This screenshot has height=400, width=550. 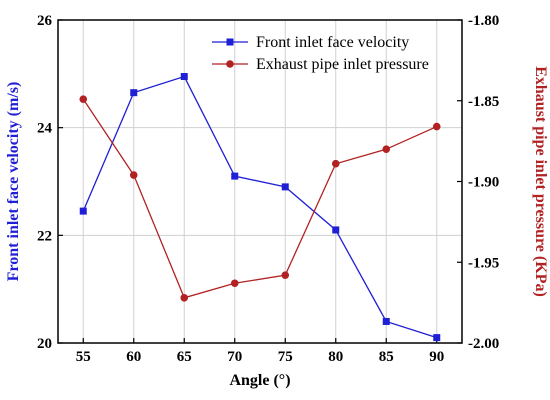 I want to click on x-tick-label: 75, so click(x=285, y=357).